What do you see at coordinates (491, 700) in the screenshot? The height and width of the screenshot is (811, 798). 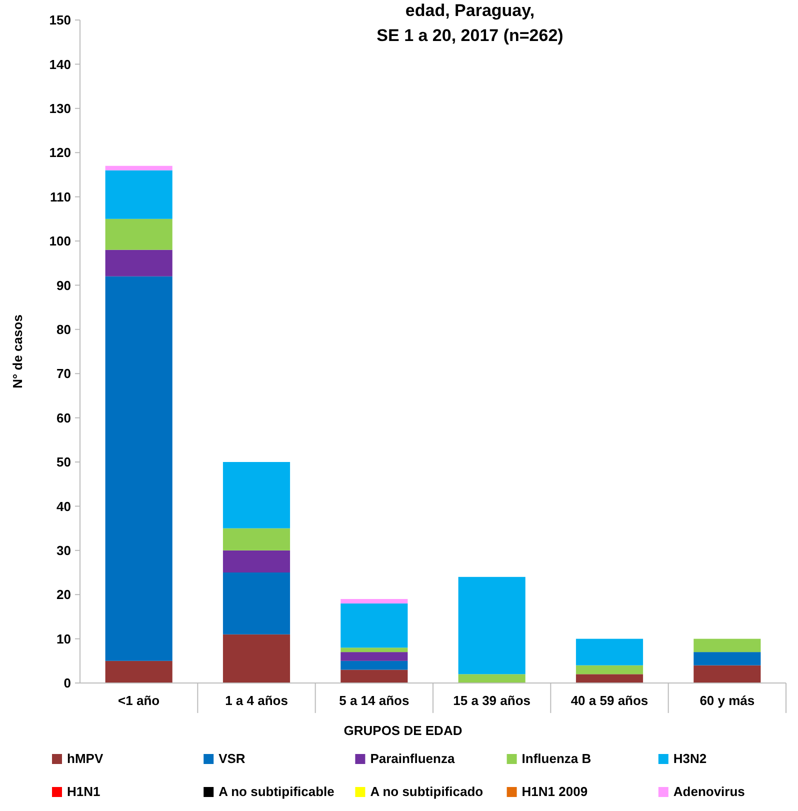 I see `x-tick-label: 15 a 39 años` at bounding box center [491, 700].